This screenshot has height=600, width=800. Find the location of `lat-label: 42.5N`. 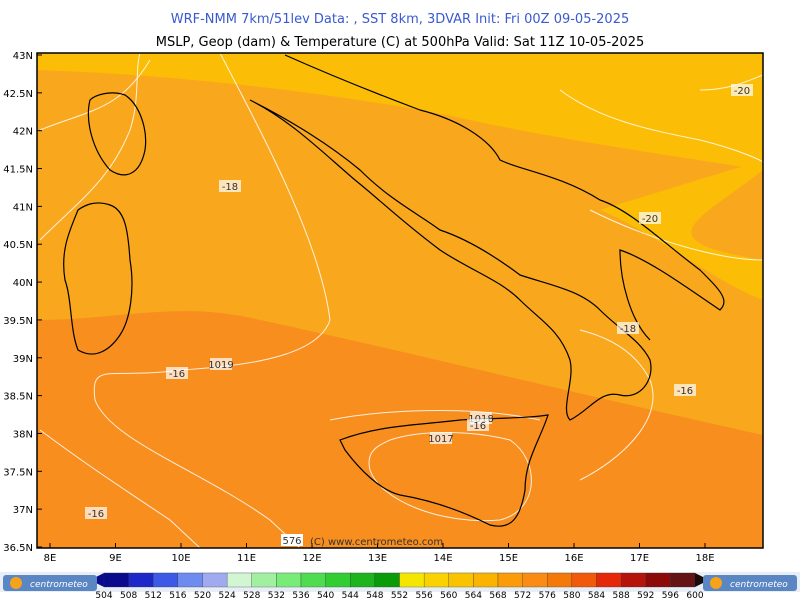

lat-label: 42.5N is located at coordinates (18, 94).